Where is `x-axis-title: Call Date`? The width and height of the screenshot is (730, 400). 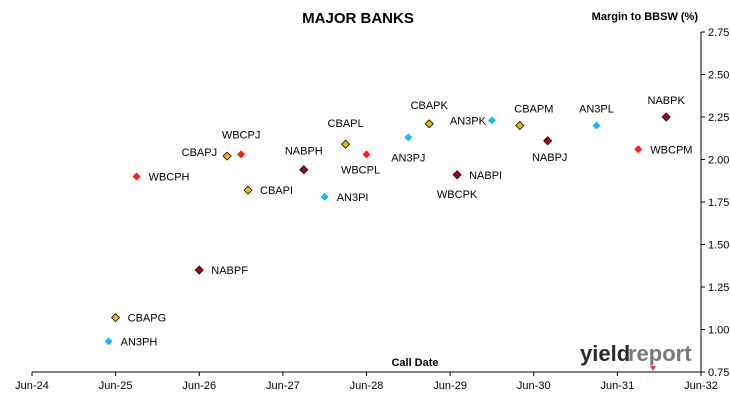
x-axis-title: Call Date is located at coordinates (414, 363).